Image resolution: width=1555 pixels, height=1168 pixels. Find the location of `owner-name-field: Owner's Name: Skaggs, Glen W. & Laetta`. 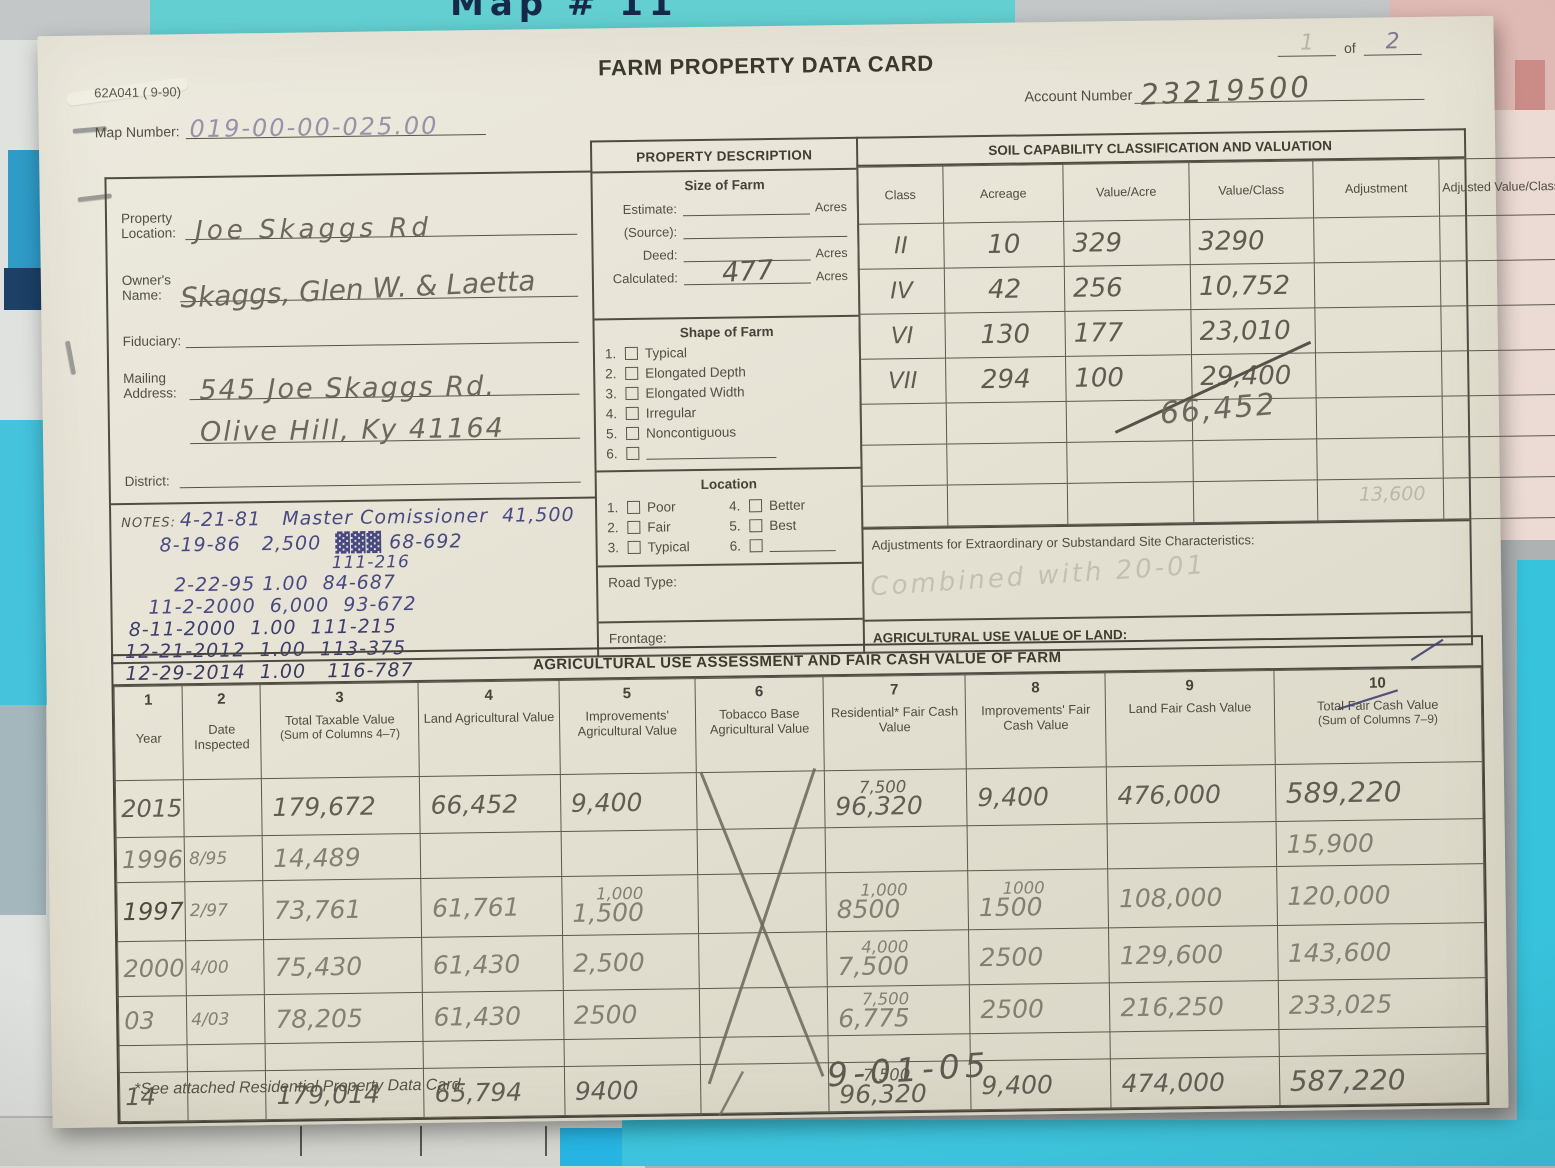

owner-name-field: Owner's Name: Skaggs, Glen W. & Laetta is located at coordinates (350, 285).